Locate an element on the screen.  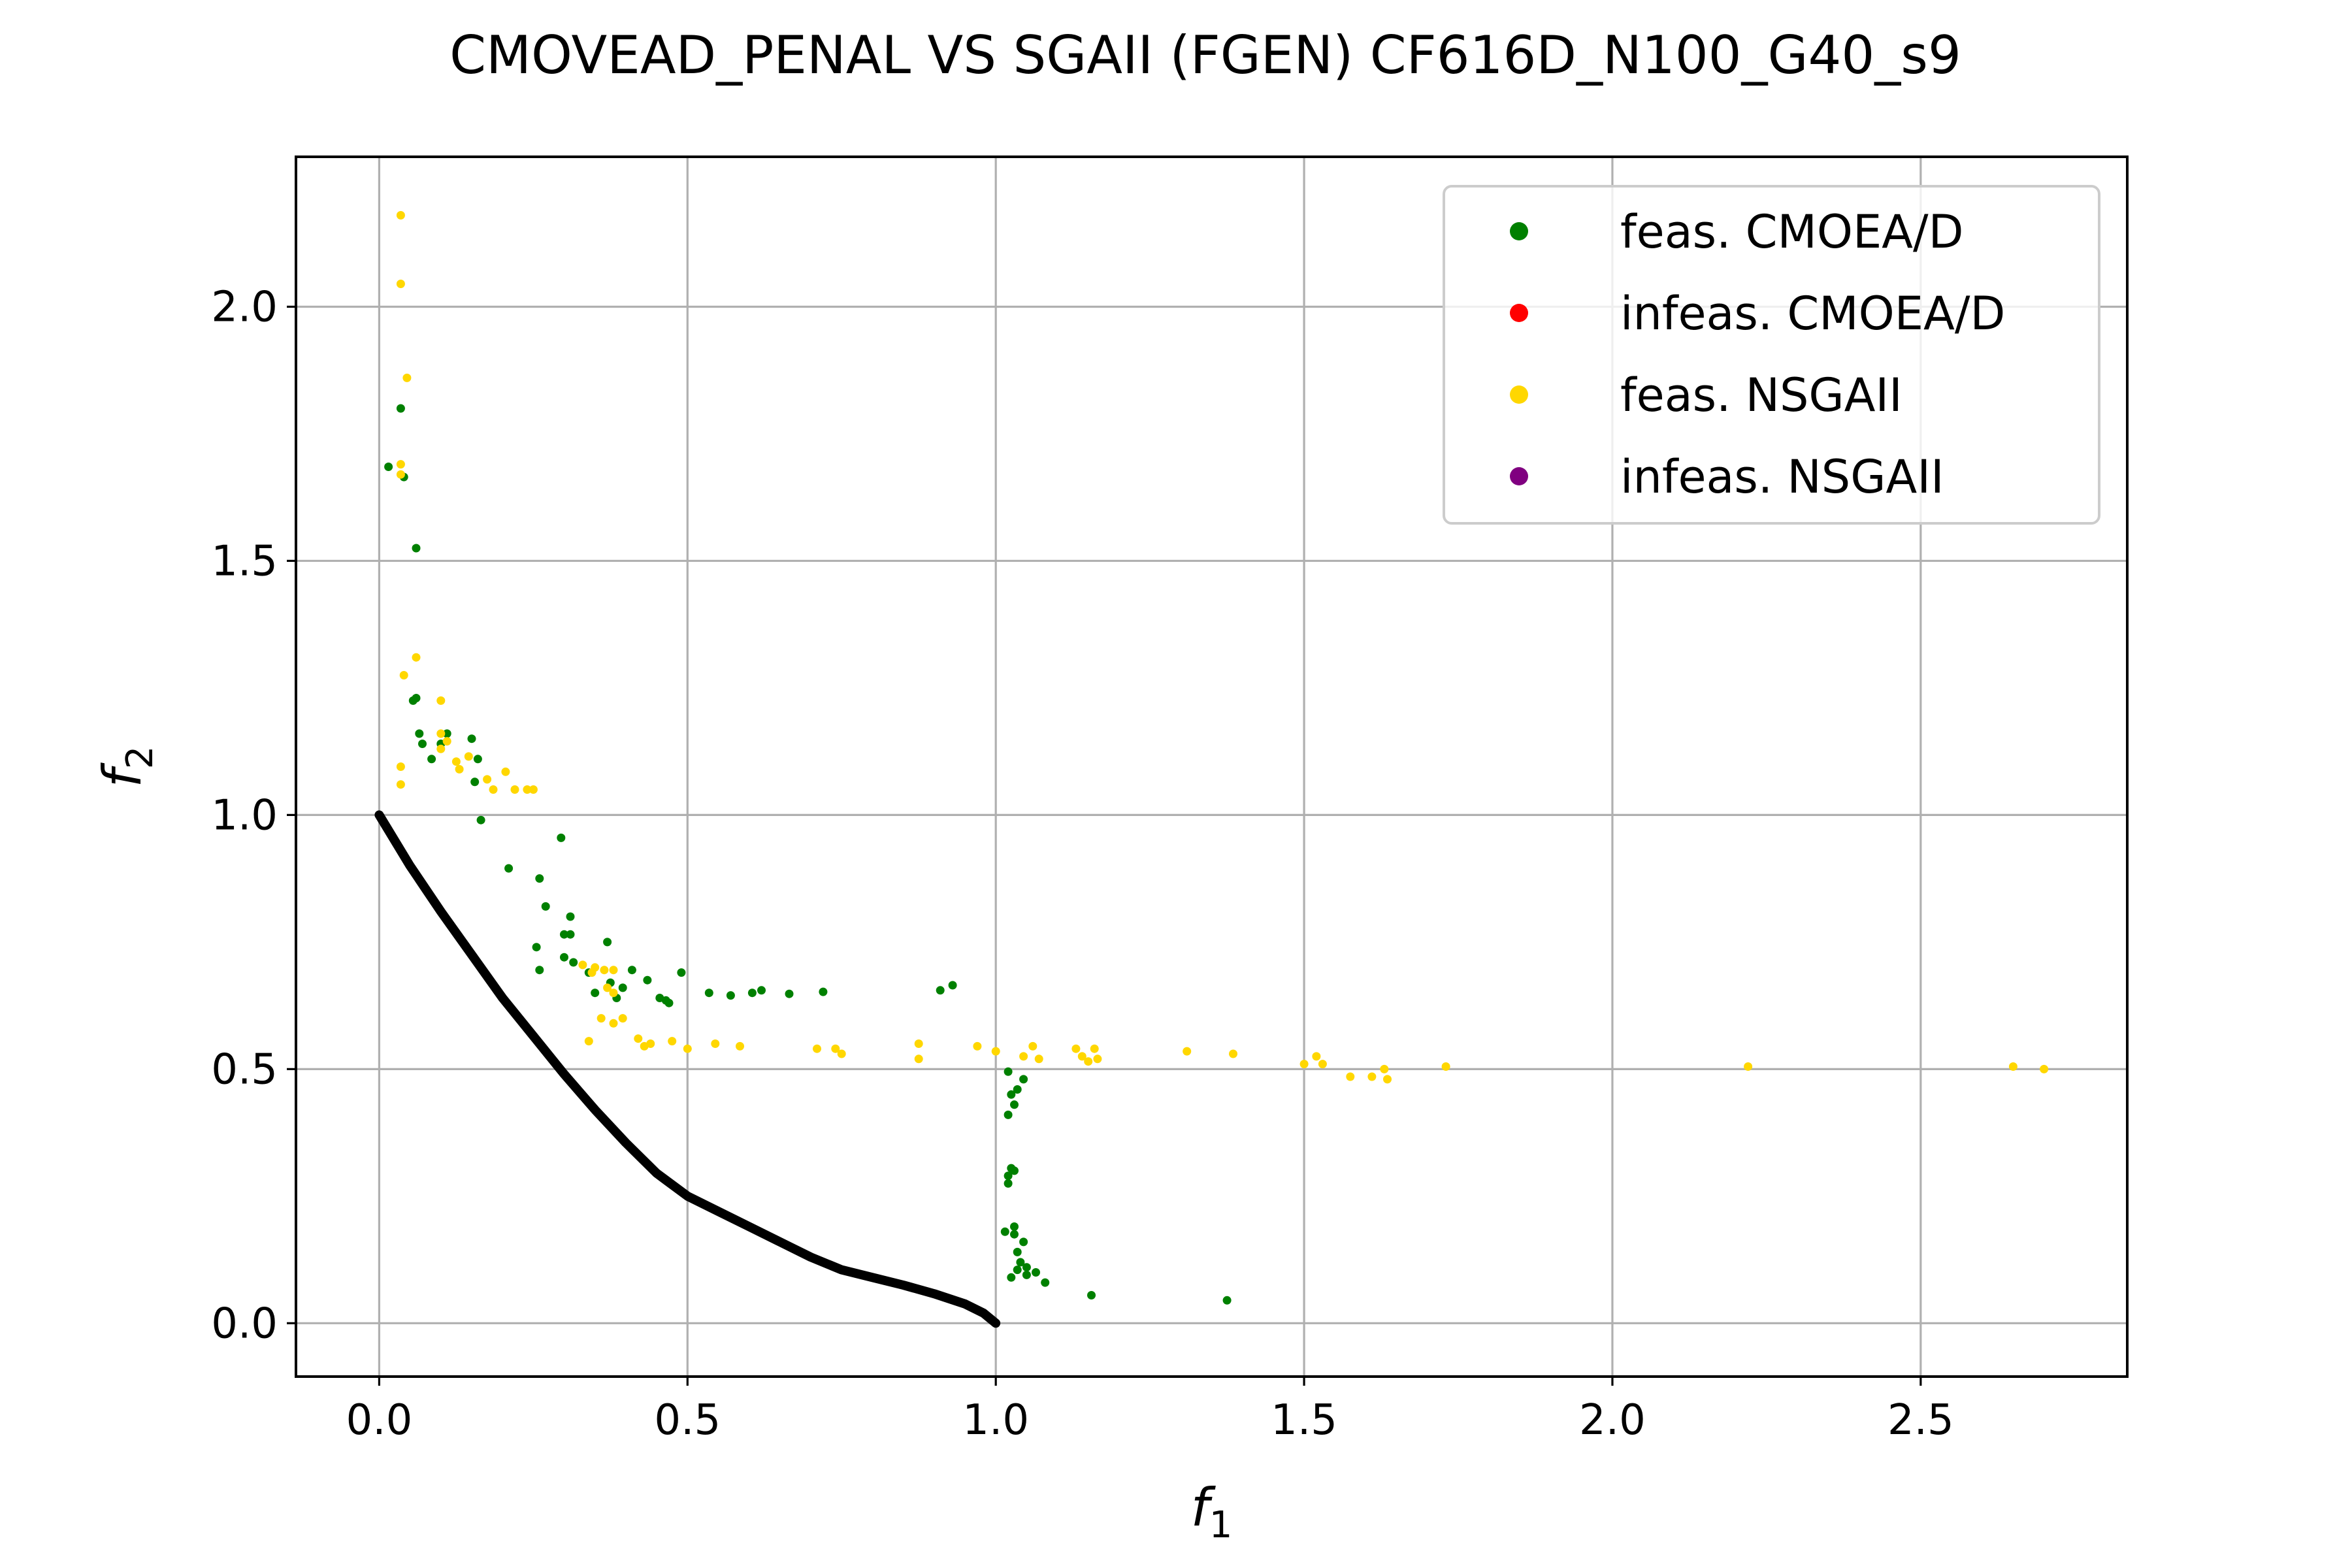
legend-marker-infeas-cmoea-d is located at coordinates (1519, 313).